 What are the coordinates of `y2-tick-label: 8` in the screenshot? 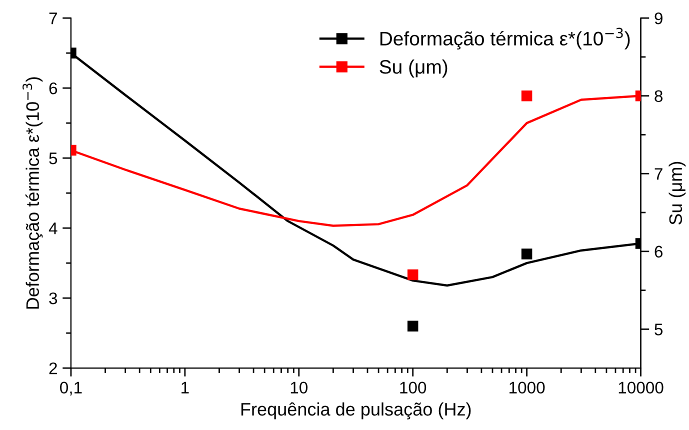 It's located at (658, 96).